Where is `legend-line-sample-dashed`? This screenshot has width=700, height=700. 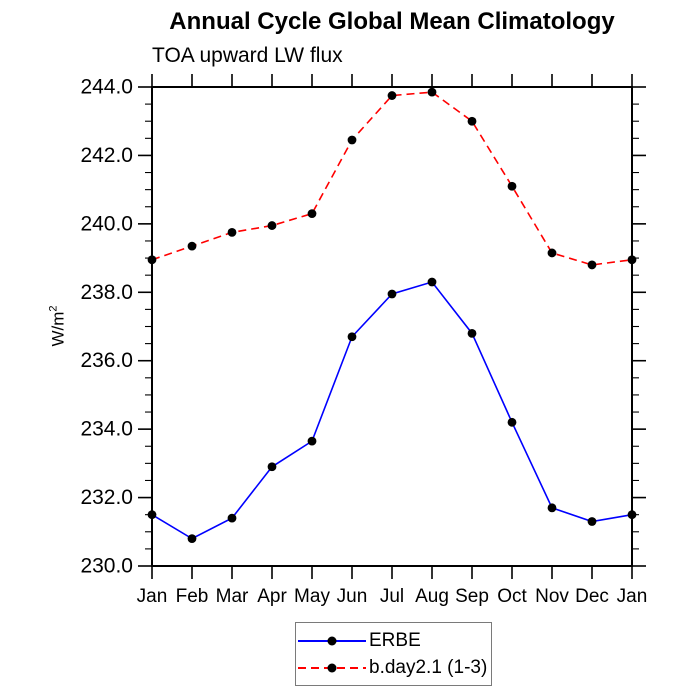
legend-line-sample-dashed is located at coordinates (332, 668).